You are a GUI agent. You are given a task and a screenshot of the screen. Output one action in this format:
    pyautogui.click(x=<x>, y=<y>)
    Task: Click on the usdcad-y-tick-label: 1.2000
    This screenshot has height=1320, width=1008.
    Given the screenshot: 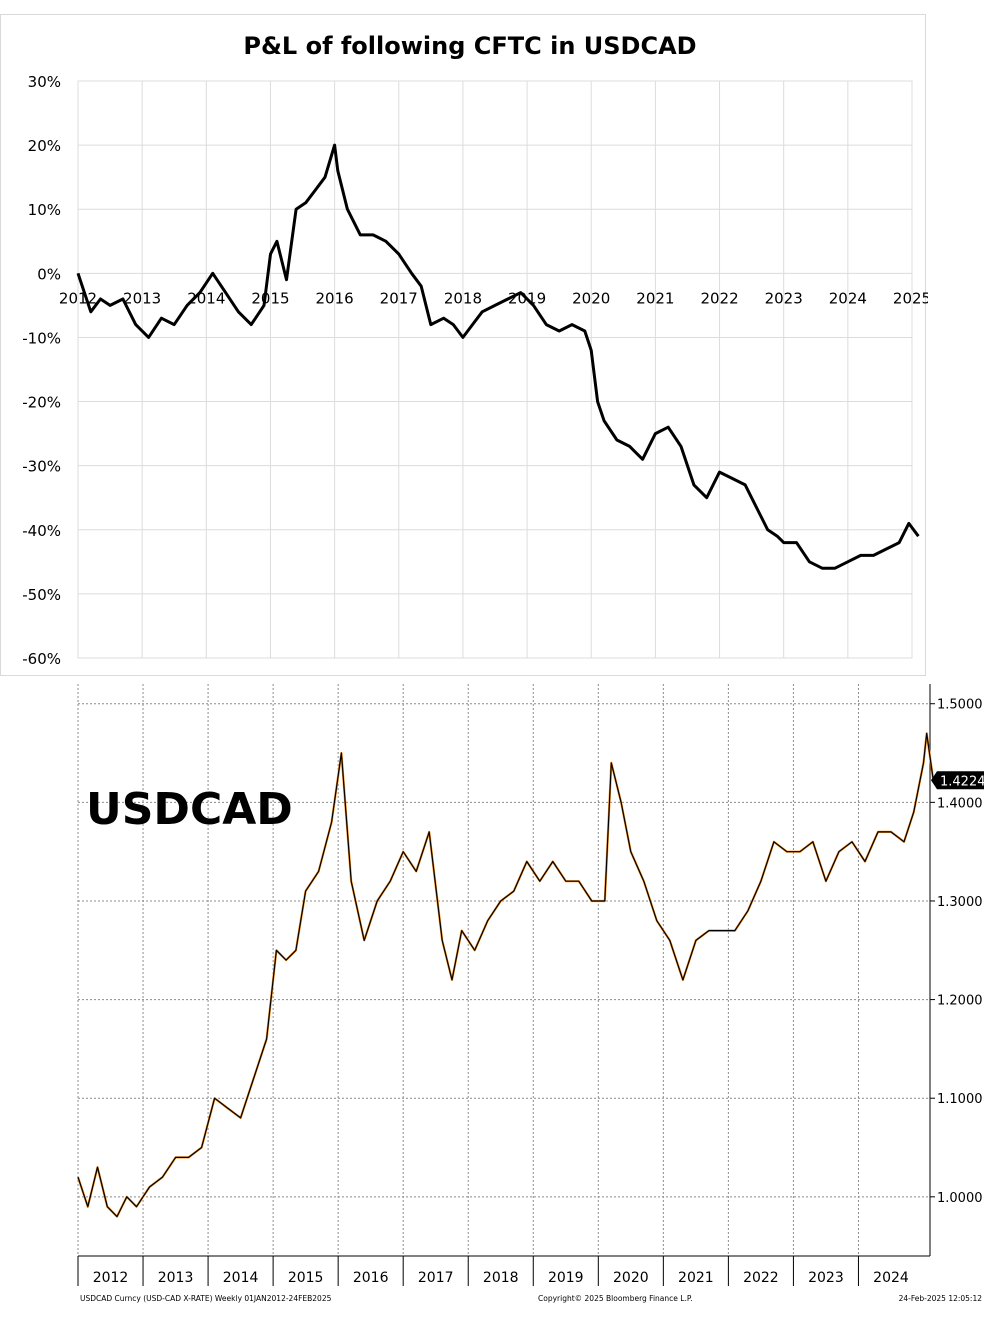 What is the action you would take?
    pyautogui.click(x=960, y=1001)
    